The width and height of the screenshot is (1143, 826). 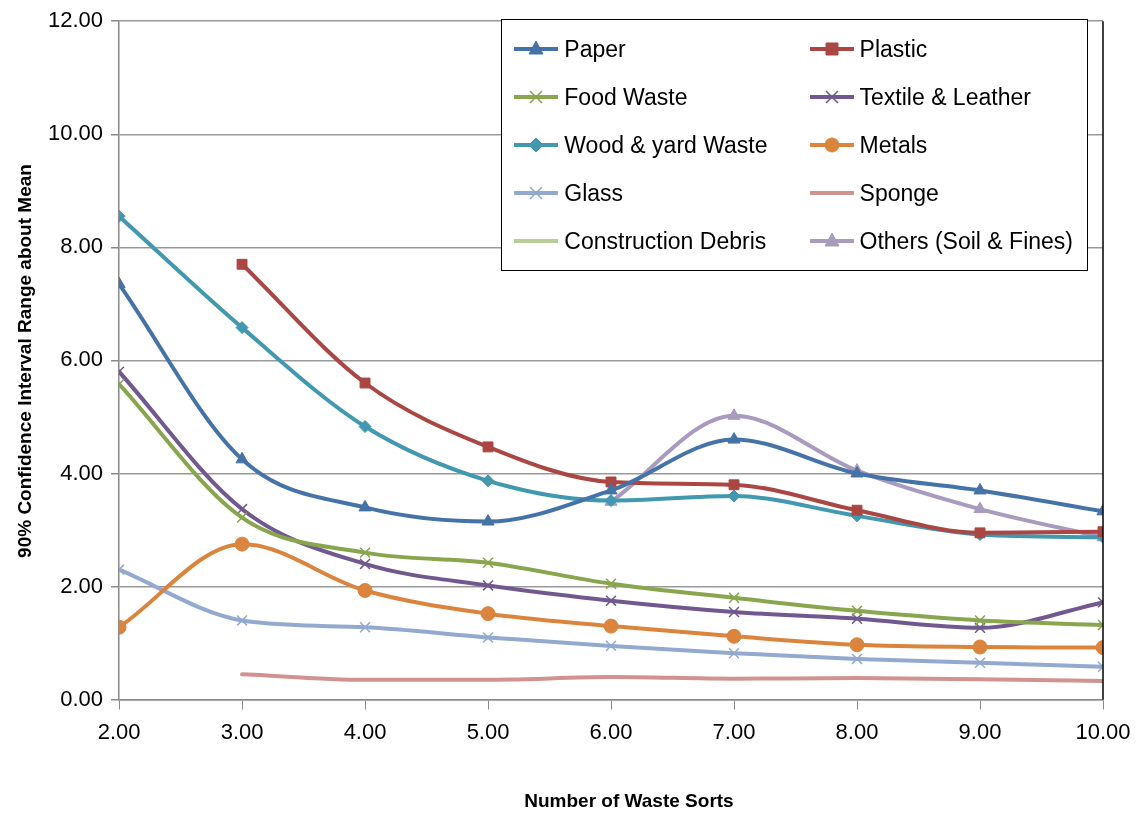 I want to click on legend-label: Paper, so click(x=595, y=49).